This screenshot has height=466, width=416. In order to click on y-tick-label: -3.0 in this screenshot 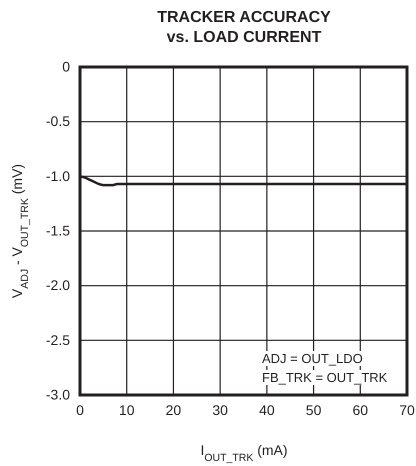, I will do `click(58, 394)`.